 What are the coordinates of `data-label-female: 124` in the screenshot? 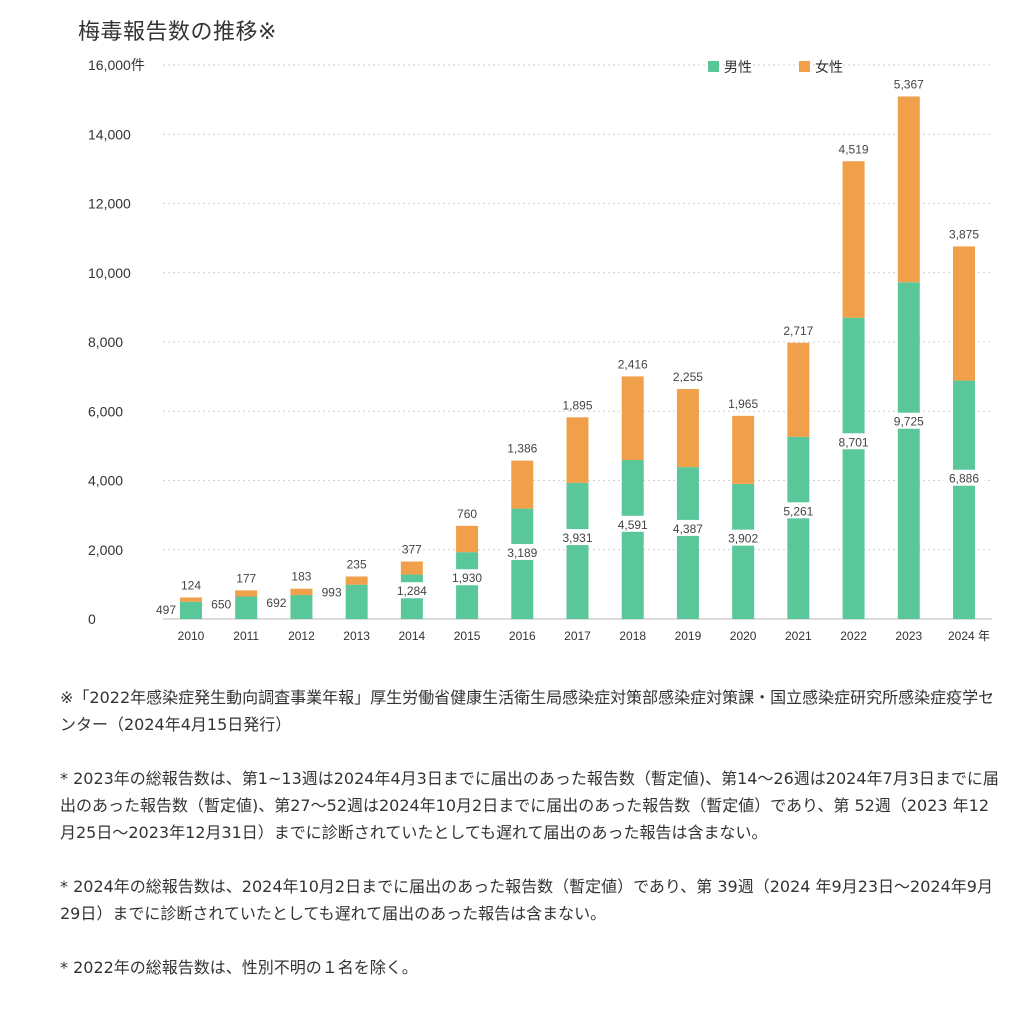 It's located at (191, 585).